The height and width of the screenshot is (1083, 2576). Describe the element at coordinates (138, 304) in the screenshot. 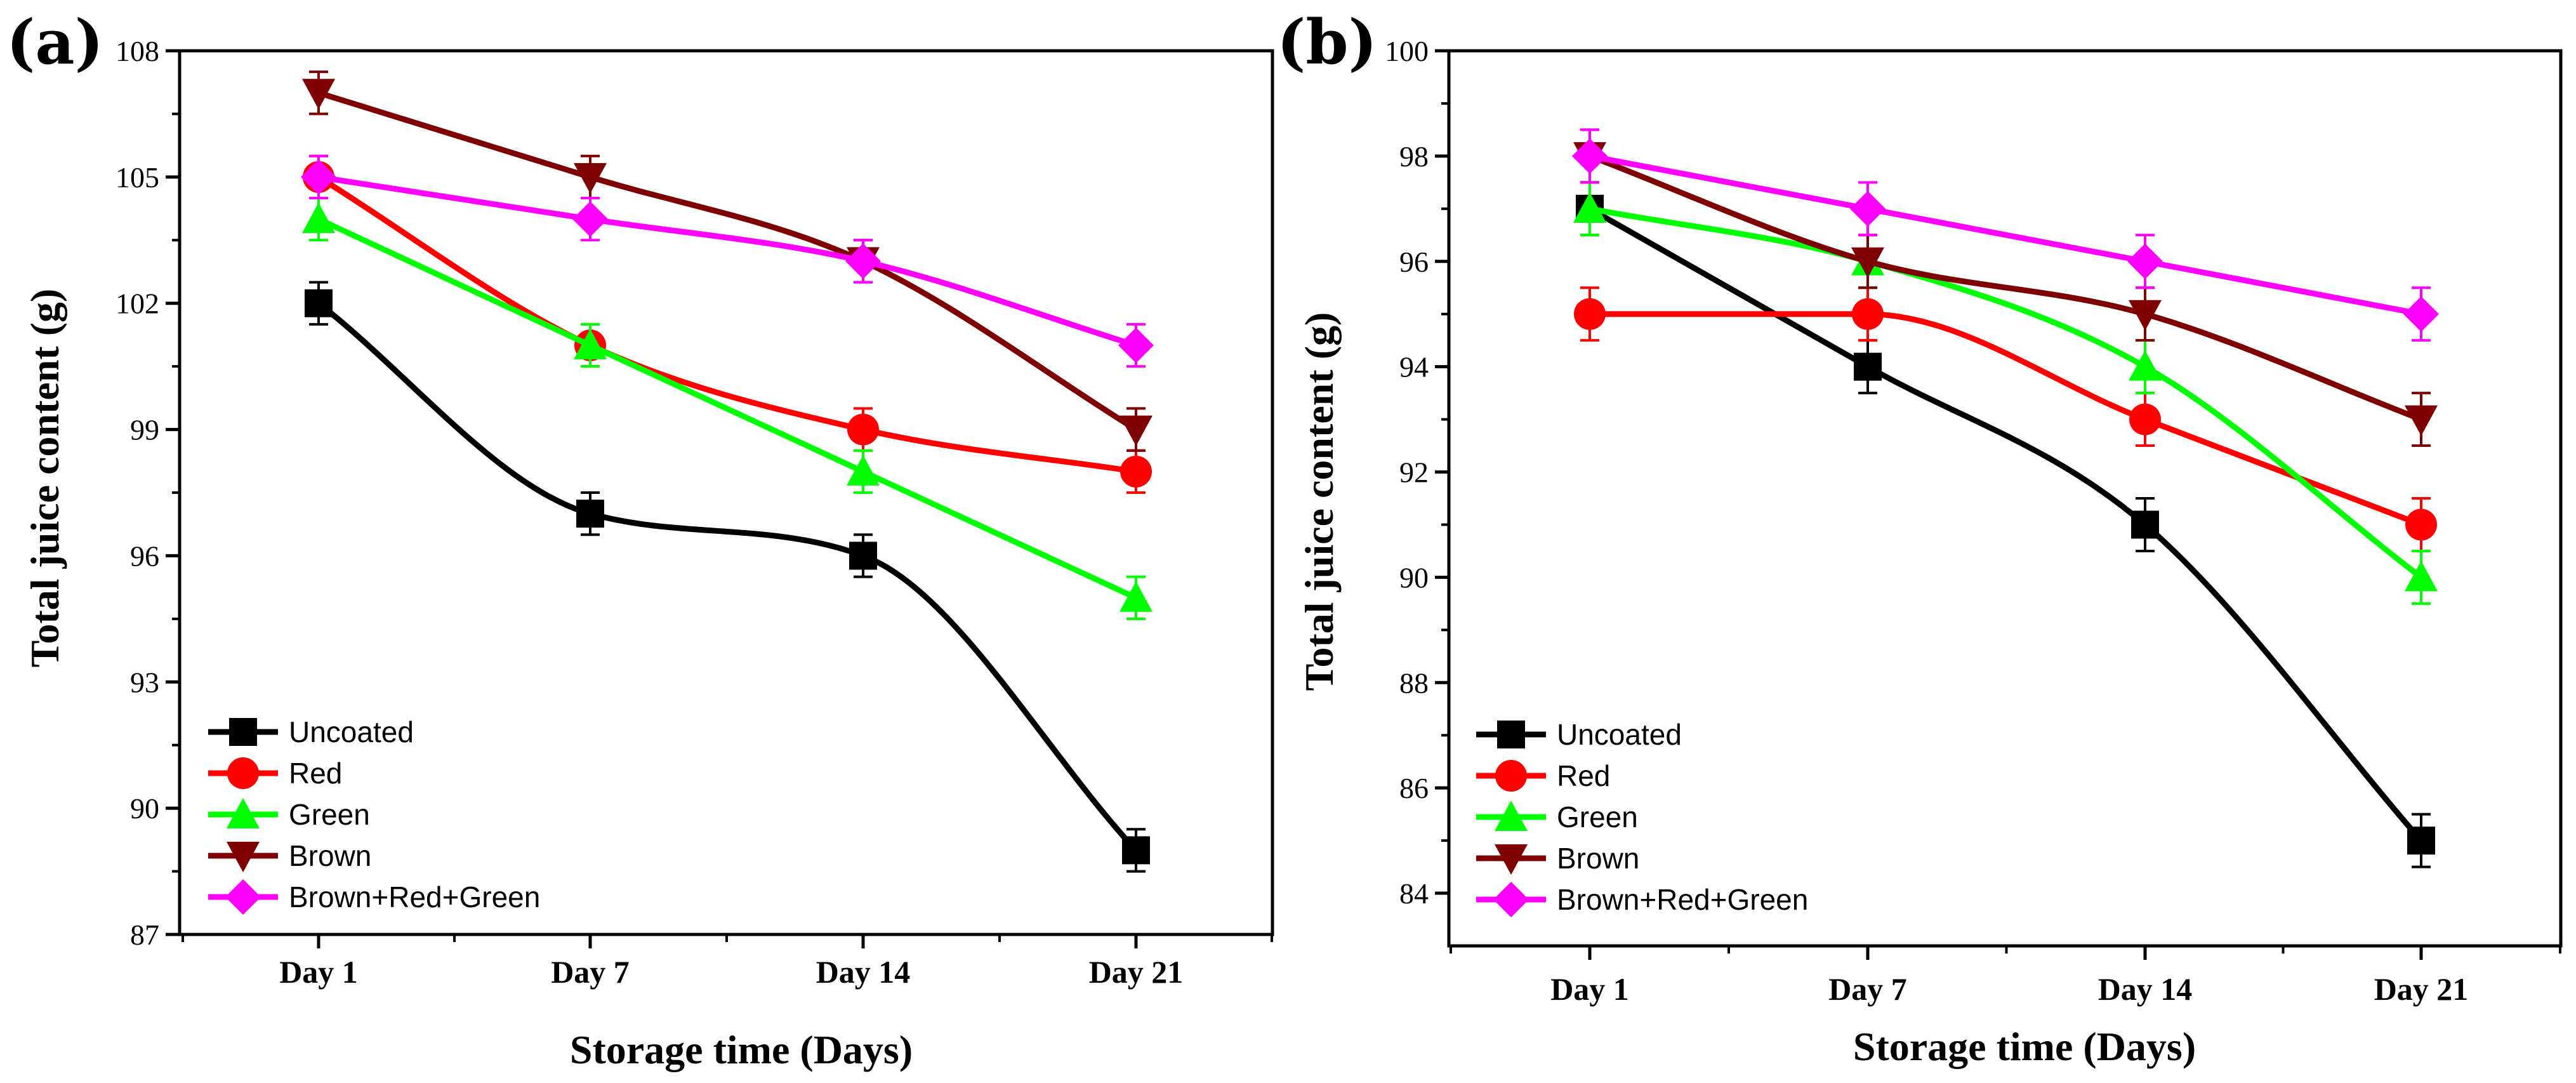

I see `y-tick-label: 102` at that location.